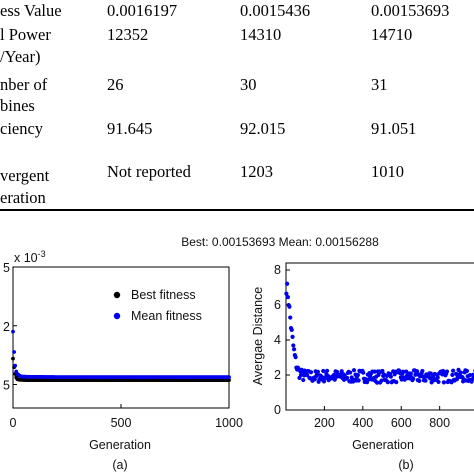  What do you see at coordinates (149, 171) in the screenshot?
I see `cell-convergent-1: Not reported` at bounding box center [149, 171].